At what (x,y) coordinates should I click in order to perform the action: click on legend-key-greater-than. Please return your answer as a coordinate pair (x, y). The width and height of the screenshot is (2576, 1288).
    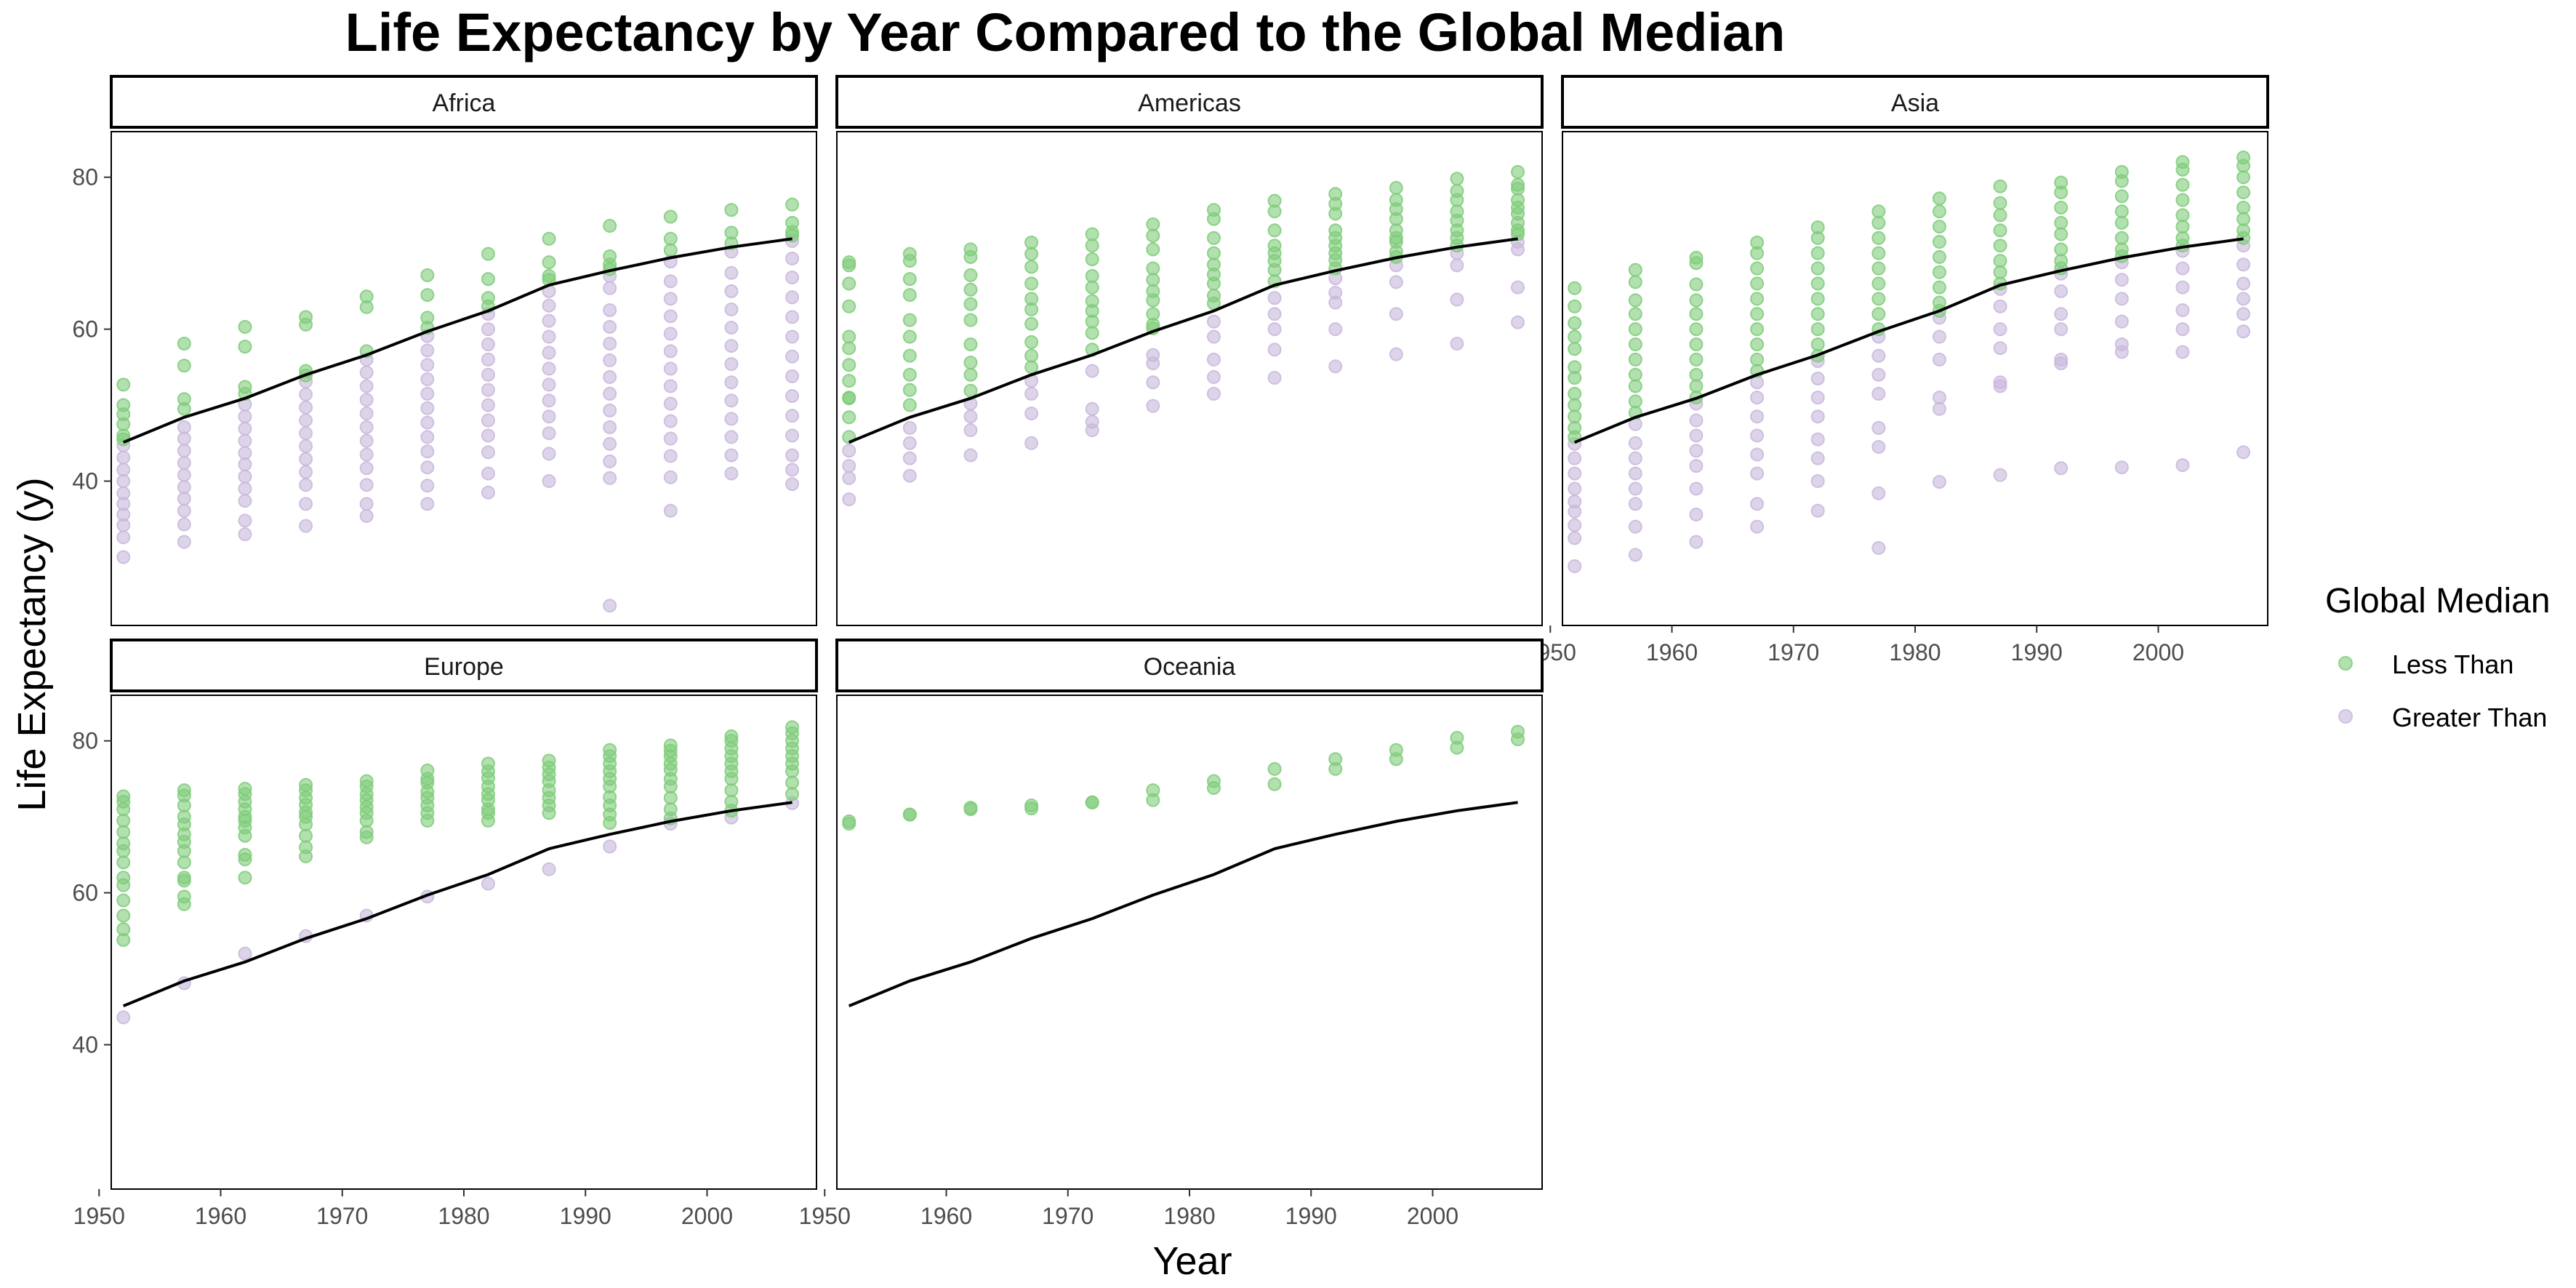
    Looking at the image, I should click on (2346, 716).